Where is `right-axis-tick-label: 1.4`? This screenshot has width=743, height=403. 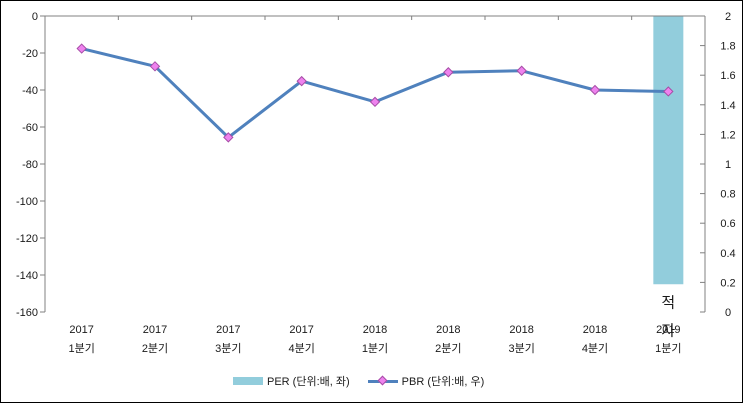 right-axis-tick-label: 1.4 is located at coordinates (727, 106).